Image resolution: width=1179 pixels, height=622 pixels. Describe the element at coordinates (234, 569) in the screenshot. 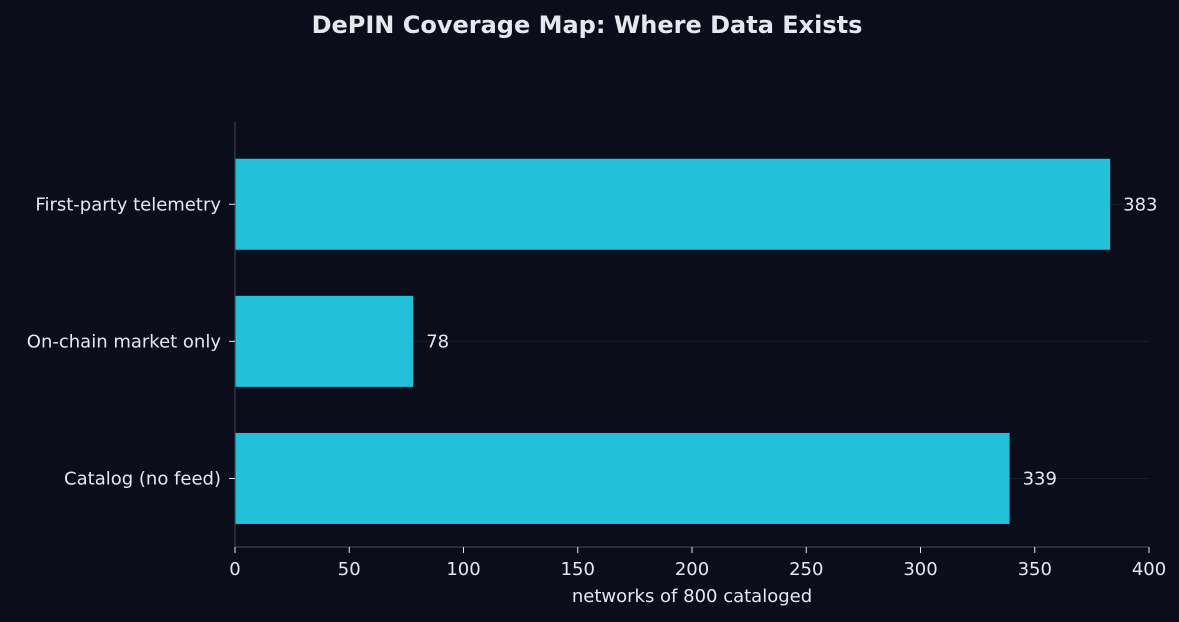

I see `x-tick-label: 0` at that location.